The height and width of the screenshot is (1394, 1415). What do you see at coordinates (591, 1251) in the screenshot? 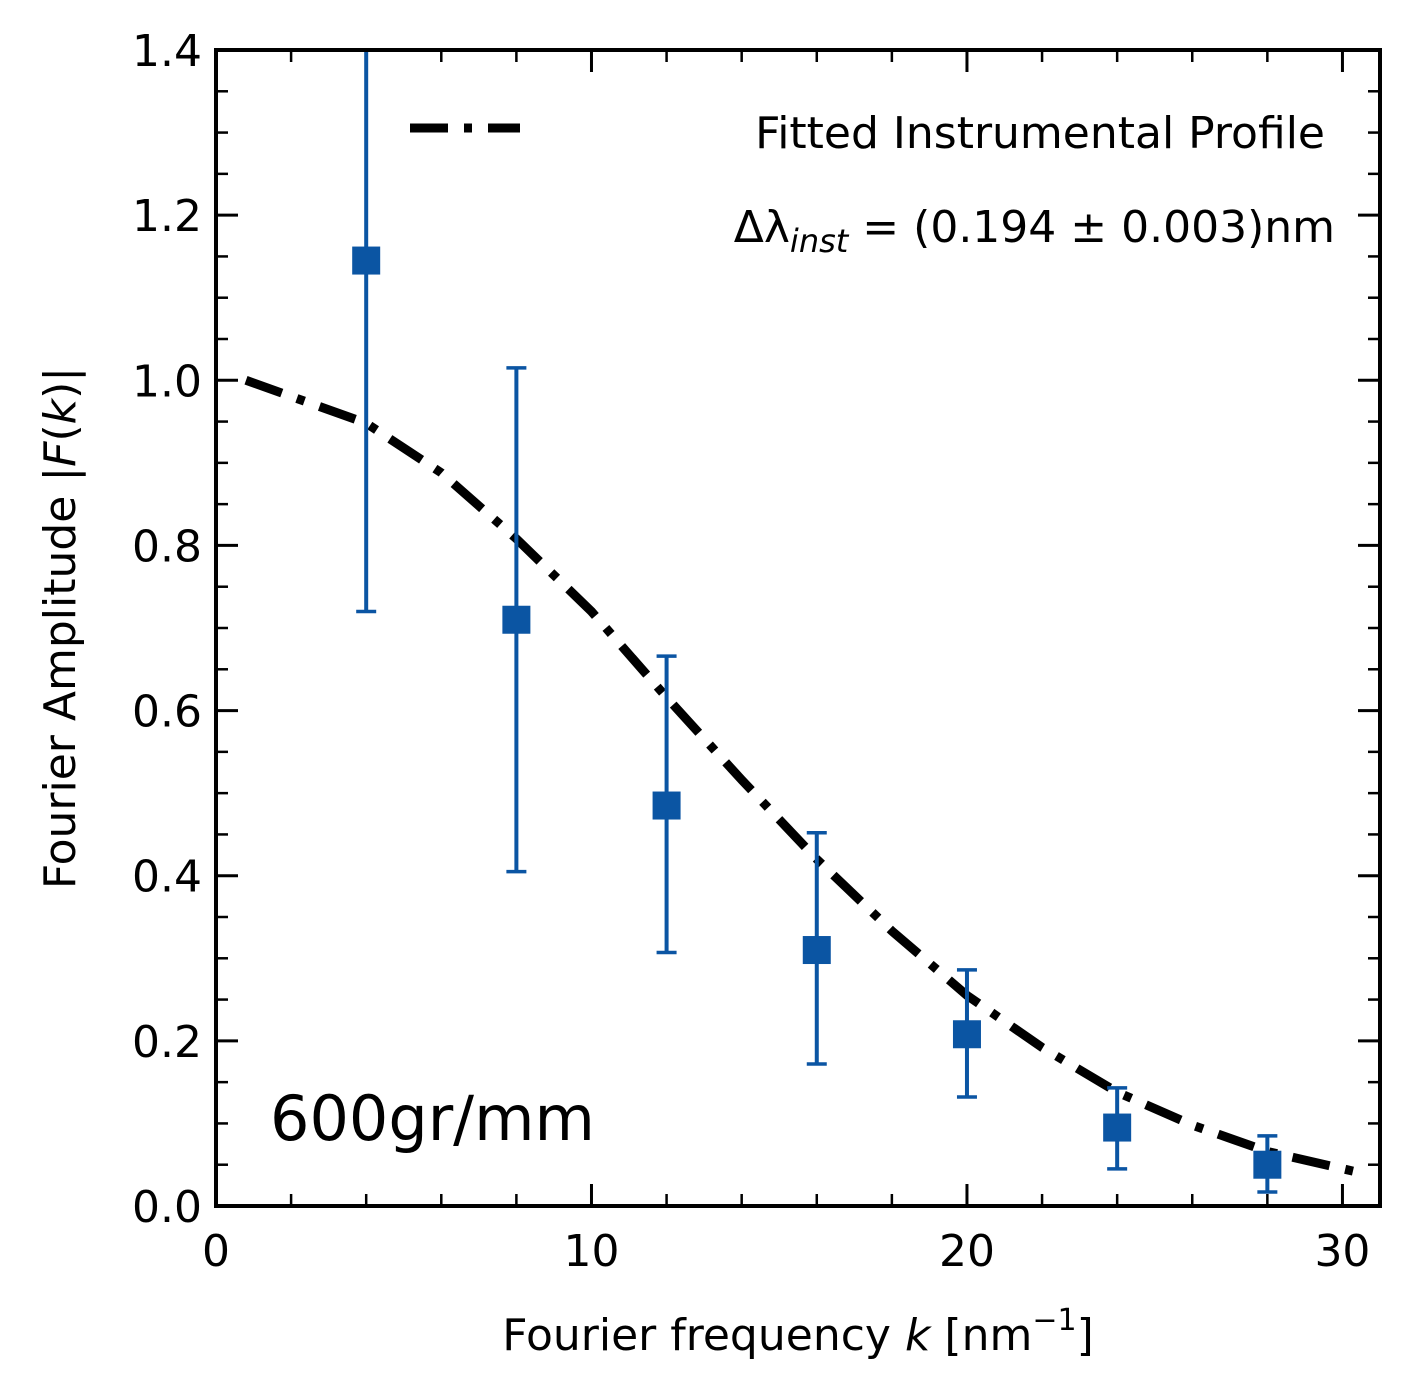
I see `x-tick-label: 10` at bounding box center [591, 1251].